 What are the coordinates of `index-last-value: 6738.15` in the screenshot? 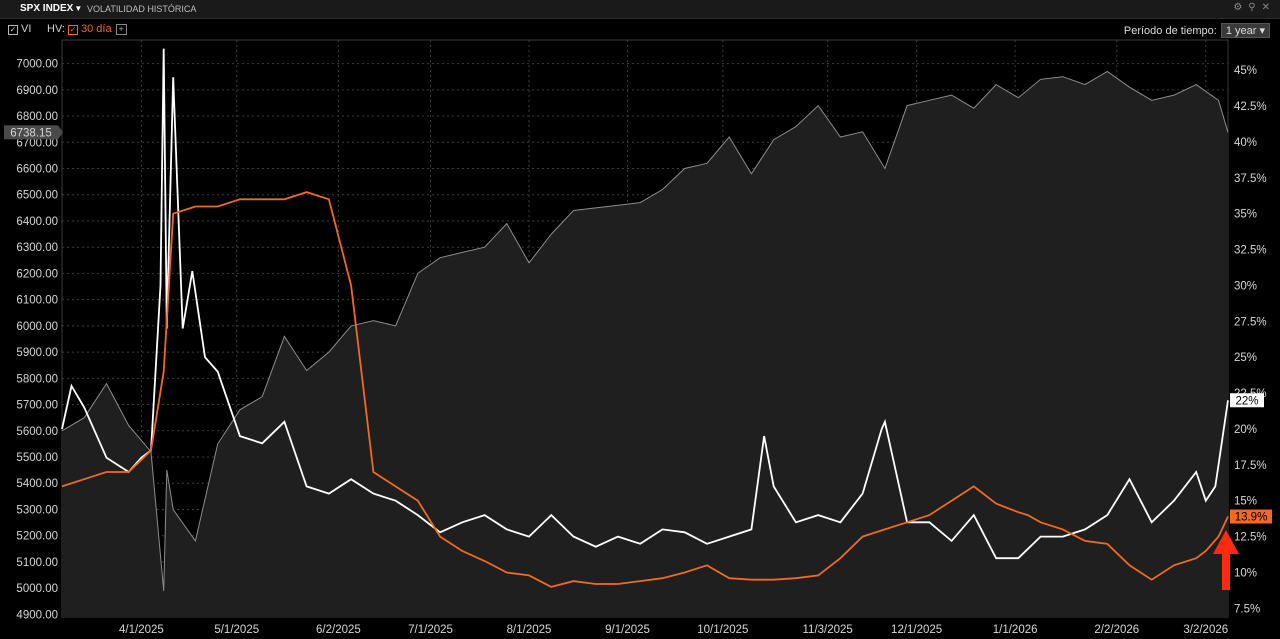 It's located at (31, 133).